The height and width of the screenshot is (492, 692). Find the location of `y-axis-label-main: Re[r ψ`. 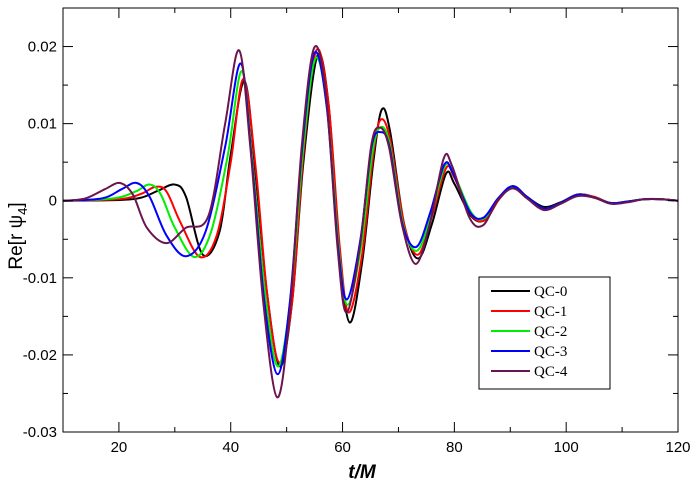

y-axis-label-main: Re[r ψ is located at coordinates (16, 242).